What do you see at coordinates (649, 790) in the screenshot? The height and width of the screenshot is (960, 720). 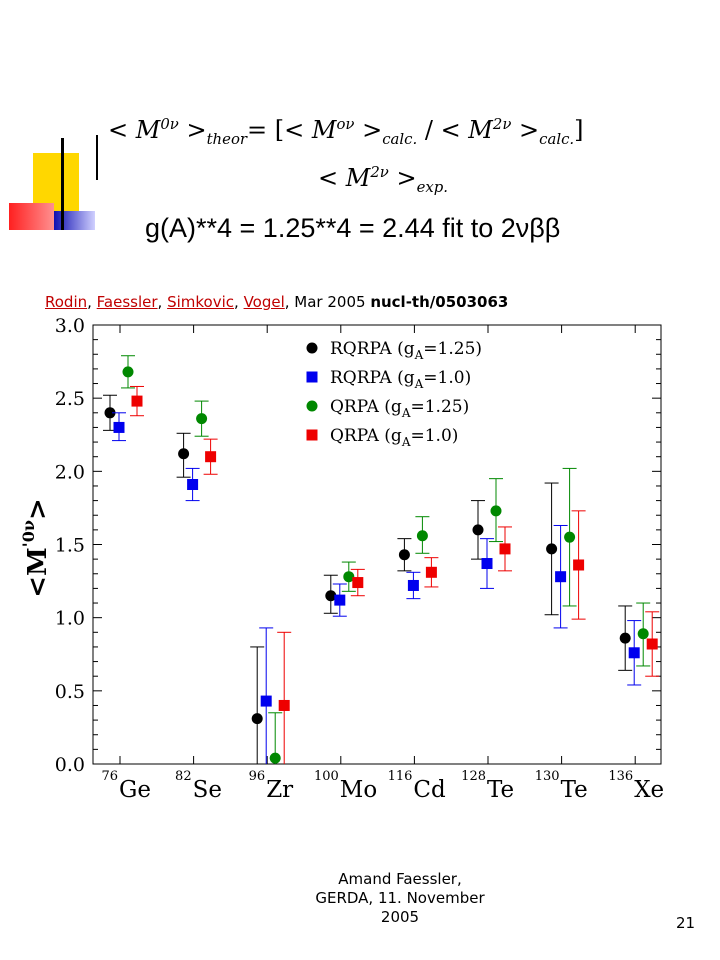 I see `x-tick-element: Xe` at bounding box center [649, 790].